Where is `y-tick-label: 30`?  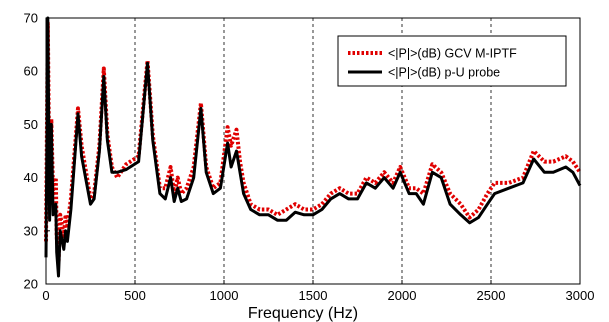 y-tick-label: 30 is located at coordinates (31, 230).